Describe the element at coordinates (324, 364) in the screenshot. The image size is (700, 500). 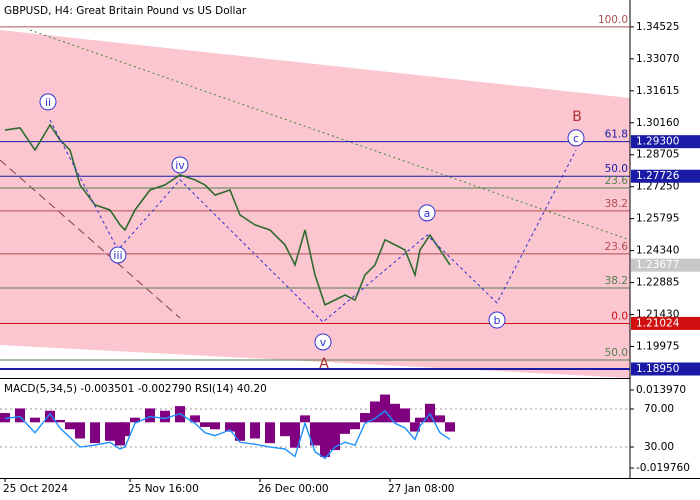
I see `wave-label: A` at that location.